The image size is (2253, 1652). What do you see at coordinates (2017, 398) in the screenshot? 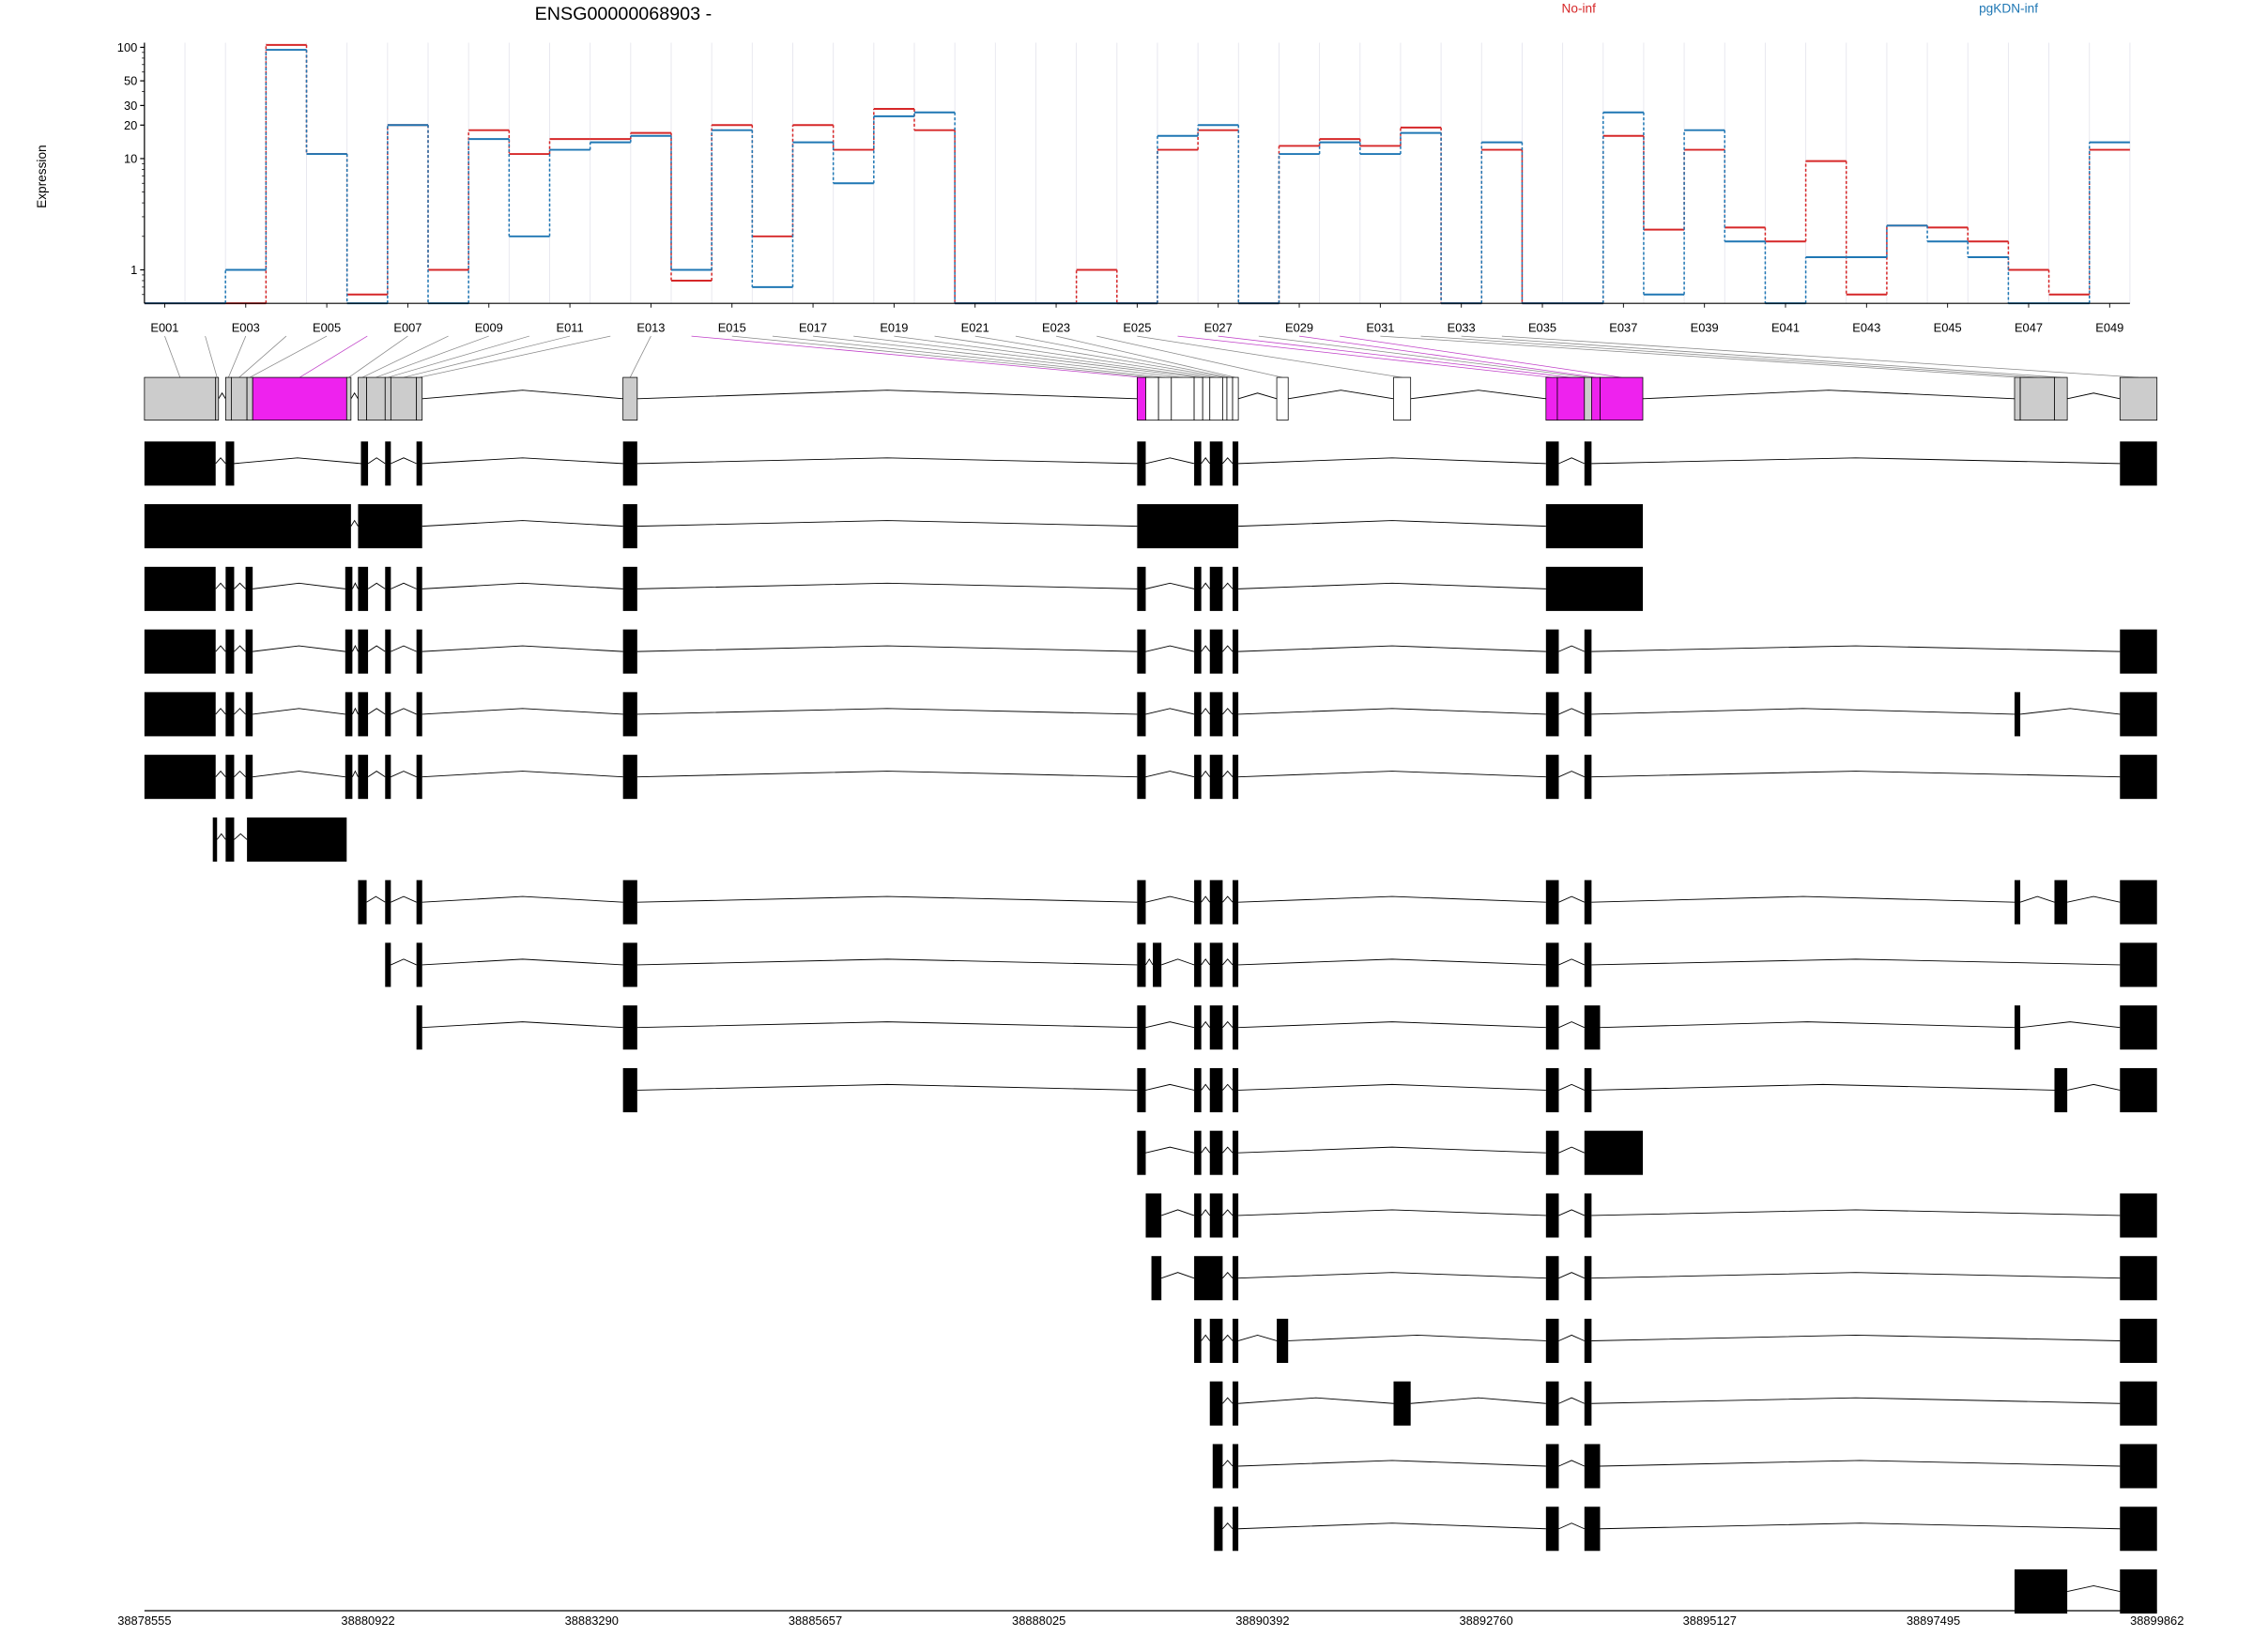
I see `model-exon-e031` at bounding box center [2017, 398].